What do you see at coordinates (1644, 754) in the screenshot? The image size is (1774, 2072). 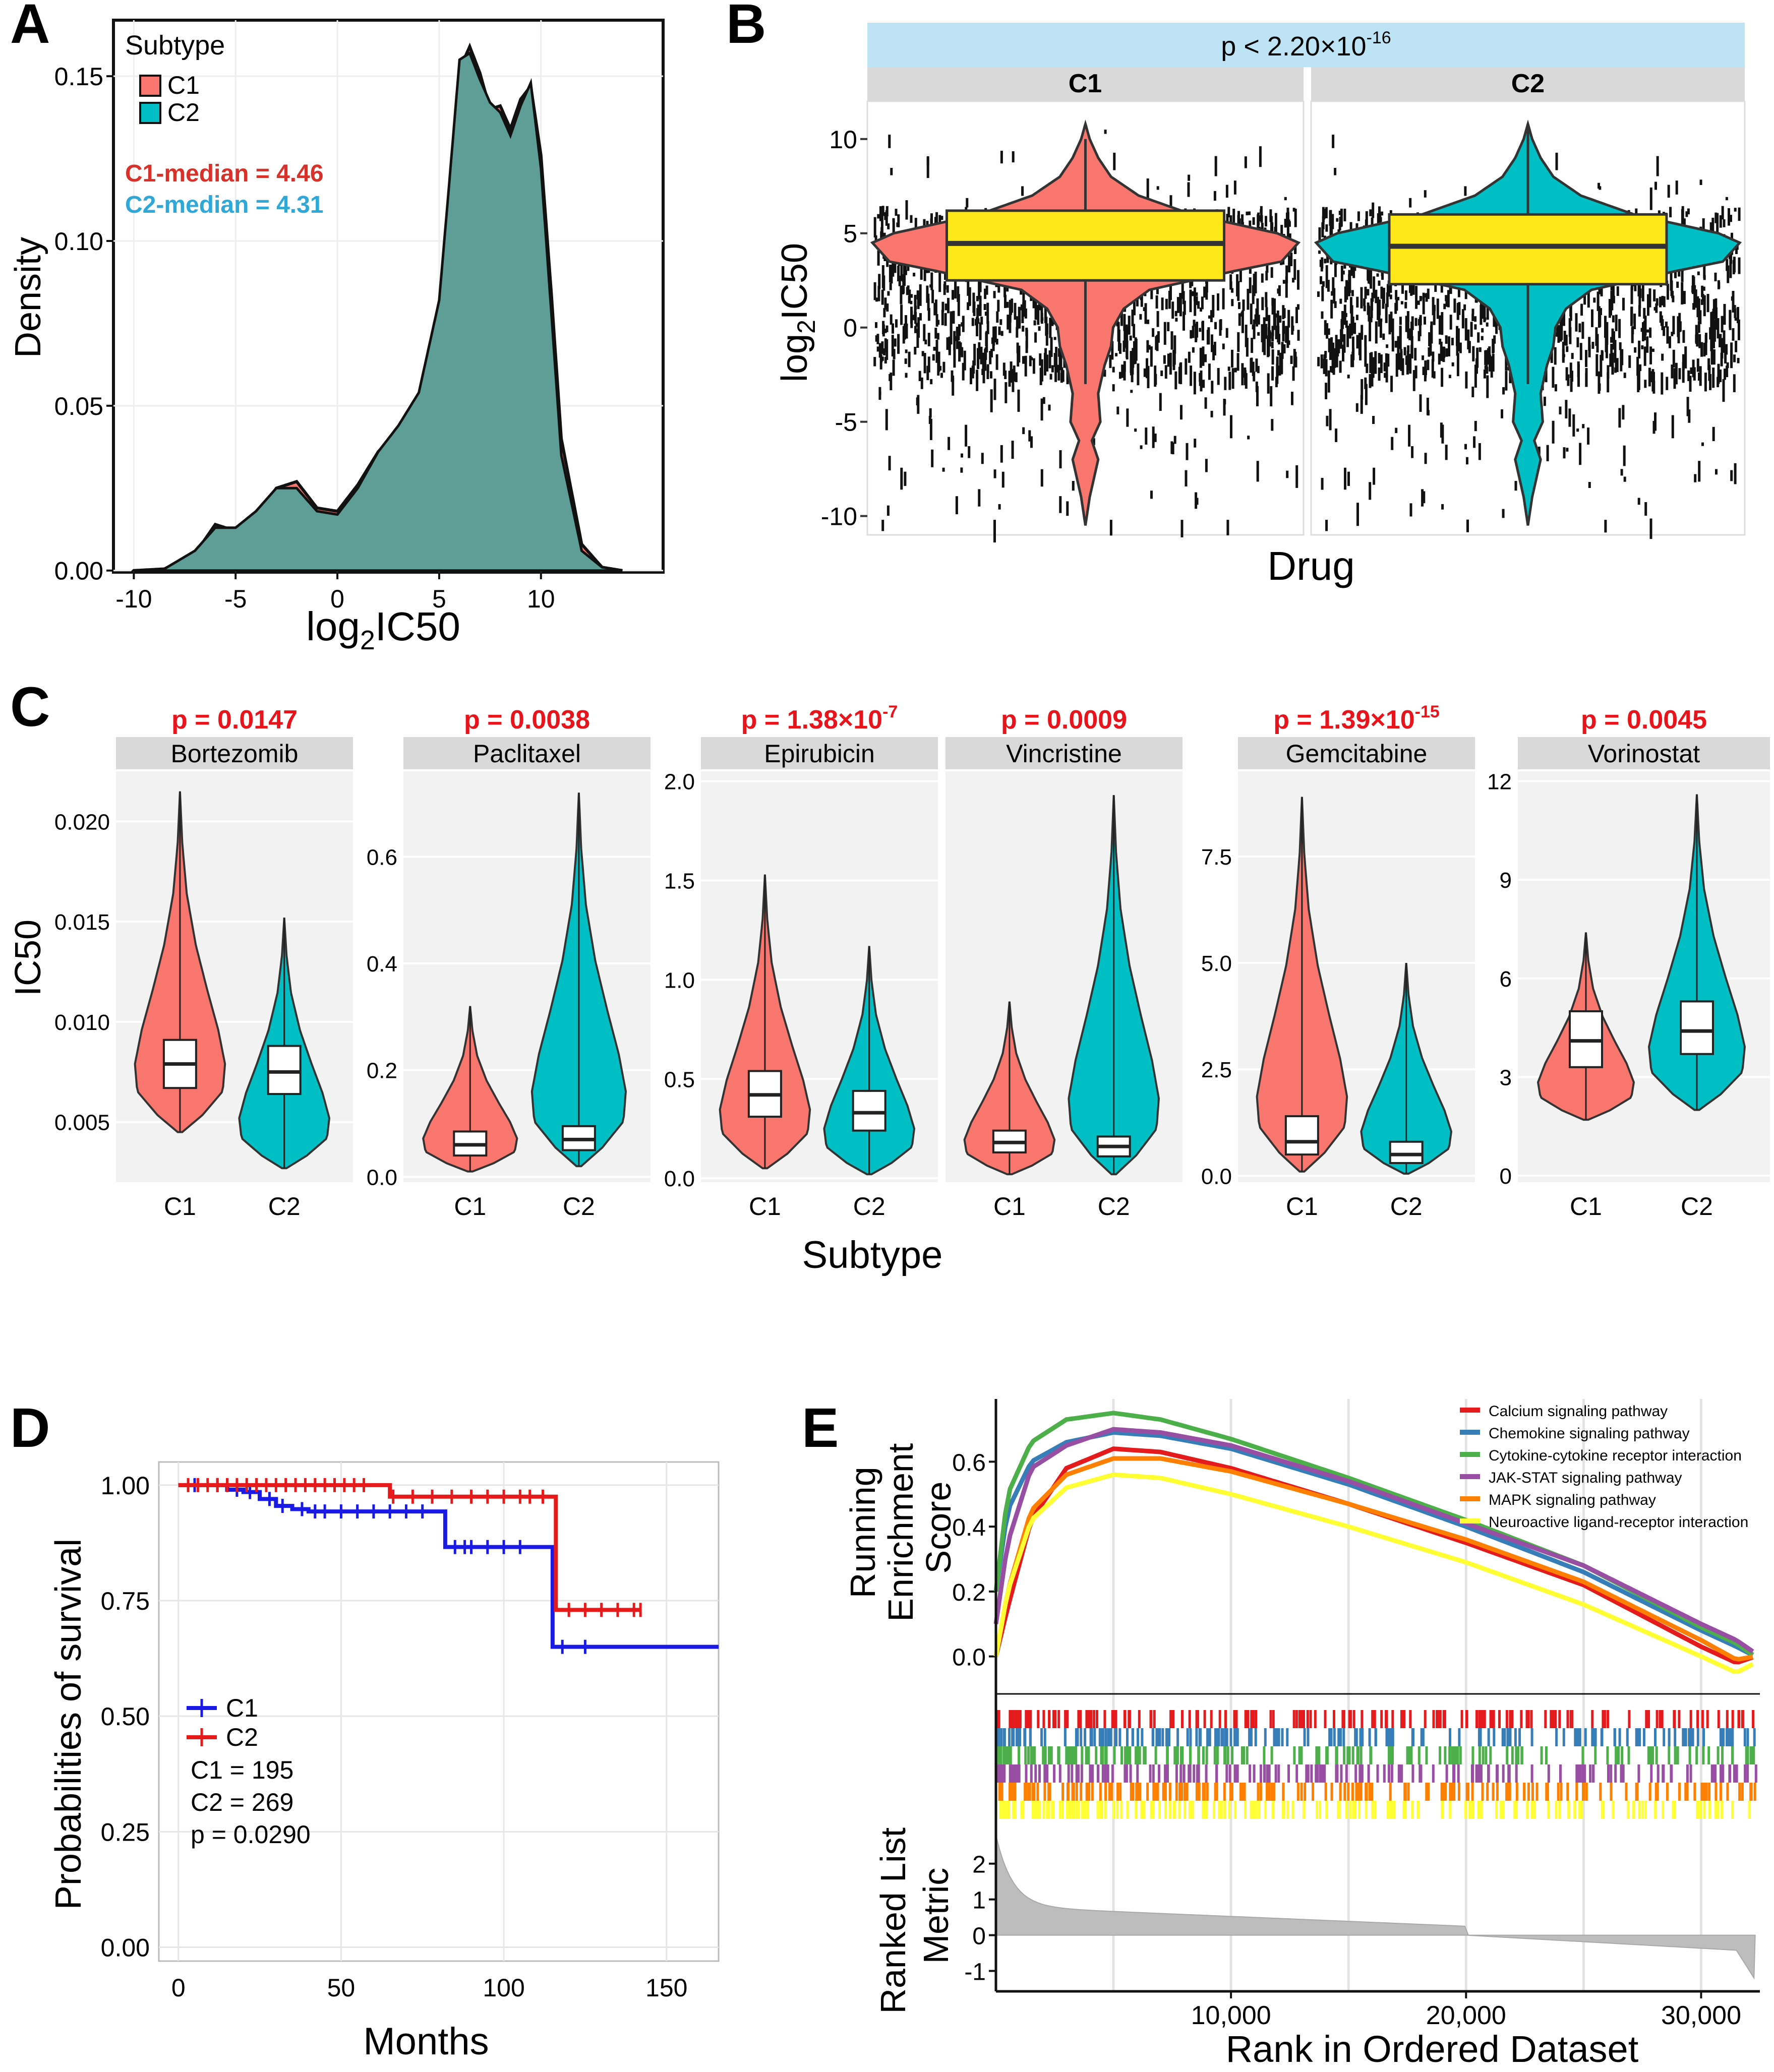 I see `panel-c-drug-label: Vorinostat` at bounding box center [1644, 754].